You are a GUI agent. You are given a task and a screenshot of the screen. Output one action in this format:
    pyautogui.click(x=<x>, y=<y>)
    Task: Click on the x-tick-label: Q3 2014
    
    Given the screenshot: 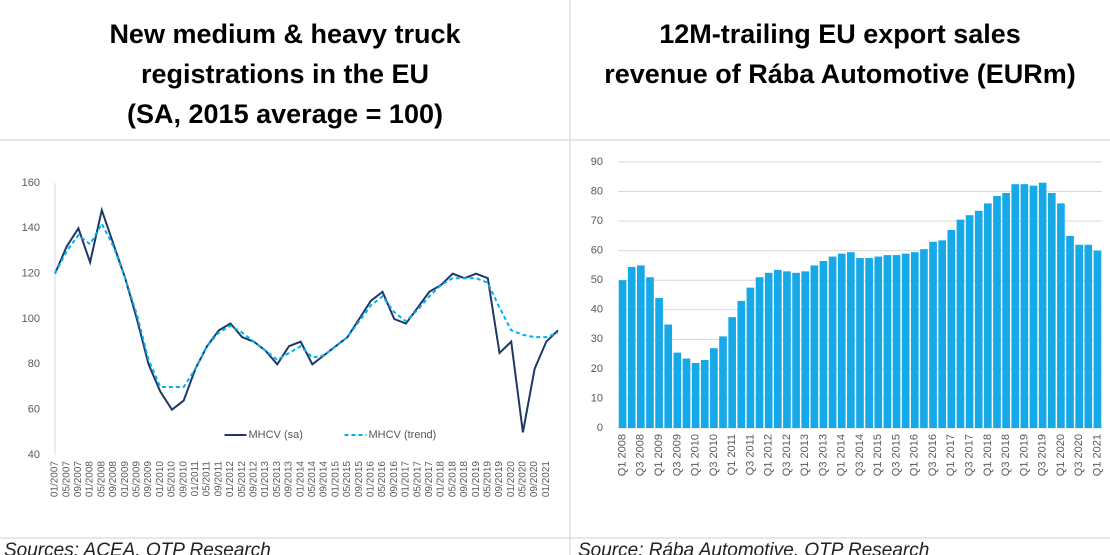 What is the action you would take?
    pyautogui.click(x=860, y=455)
    